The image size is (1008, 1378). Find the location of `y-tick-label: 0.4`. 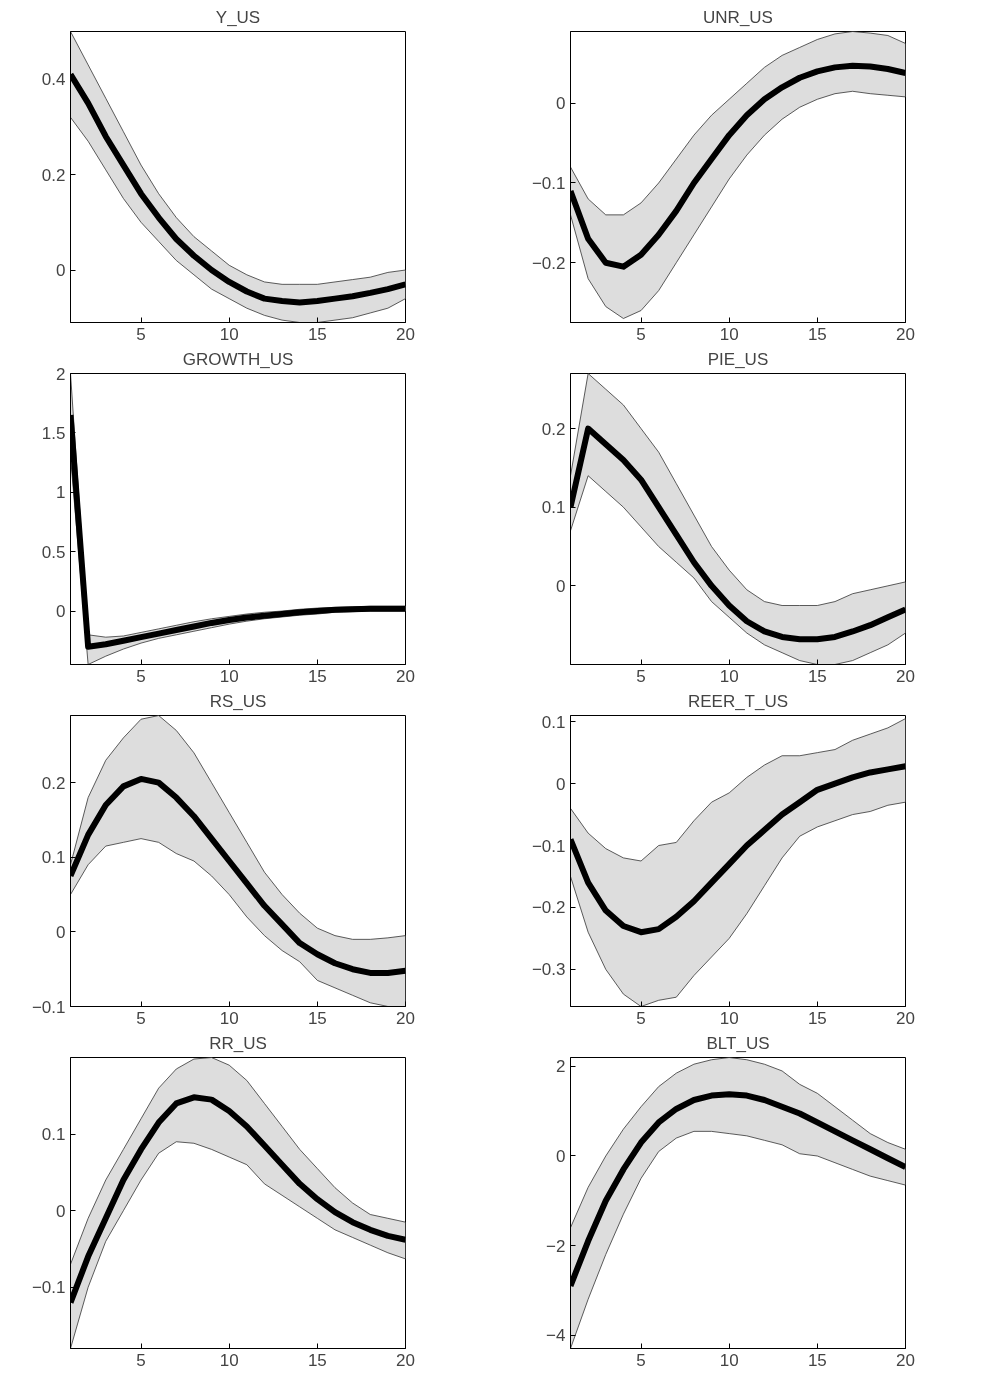

y-tick-label: 0.4 is located at coordinates (53, 80).